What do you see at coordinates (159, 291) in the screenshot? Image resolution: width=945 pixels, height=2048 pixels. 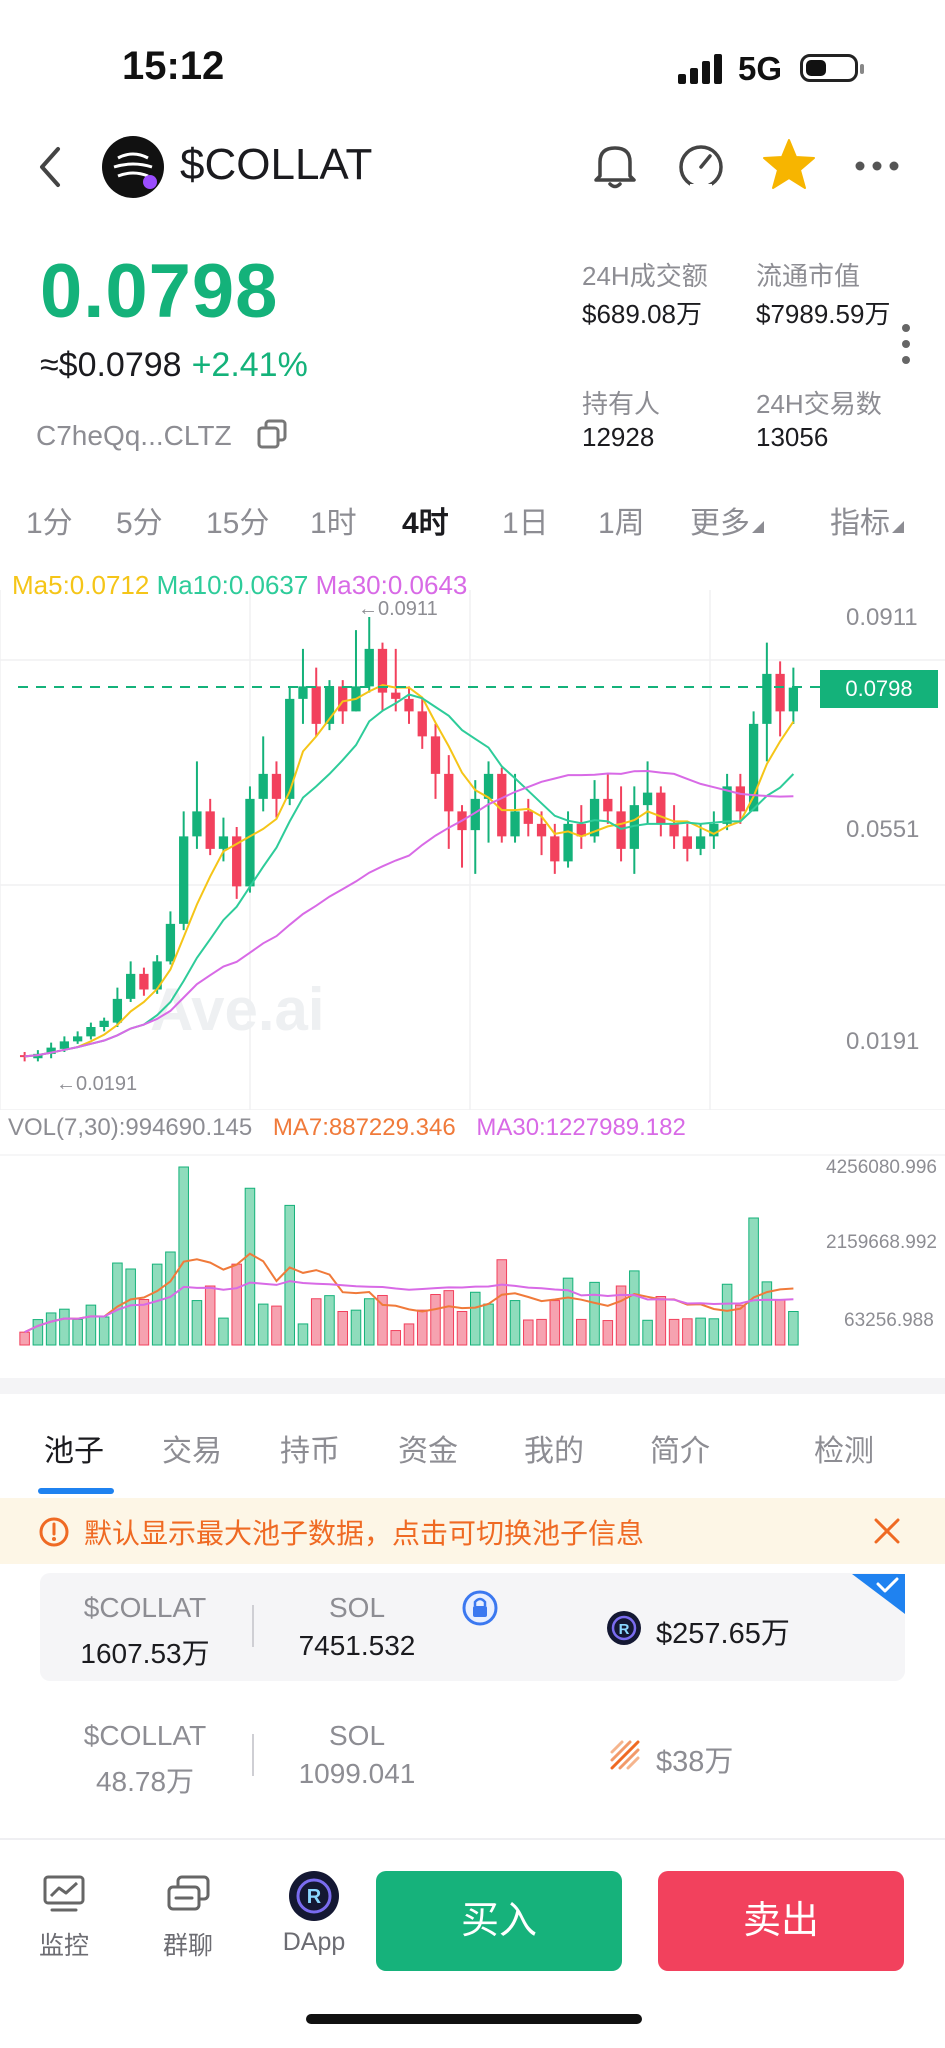 I see `current-price: 0.0798` at bounding box center [159, 291].